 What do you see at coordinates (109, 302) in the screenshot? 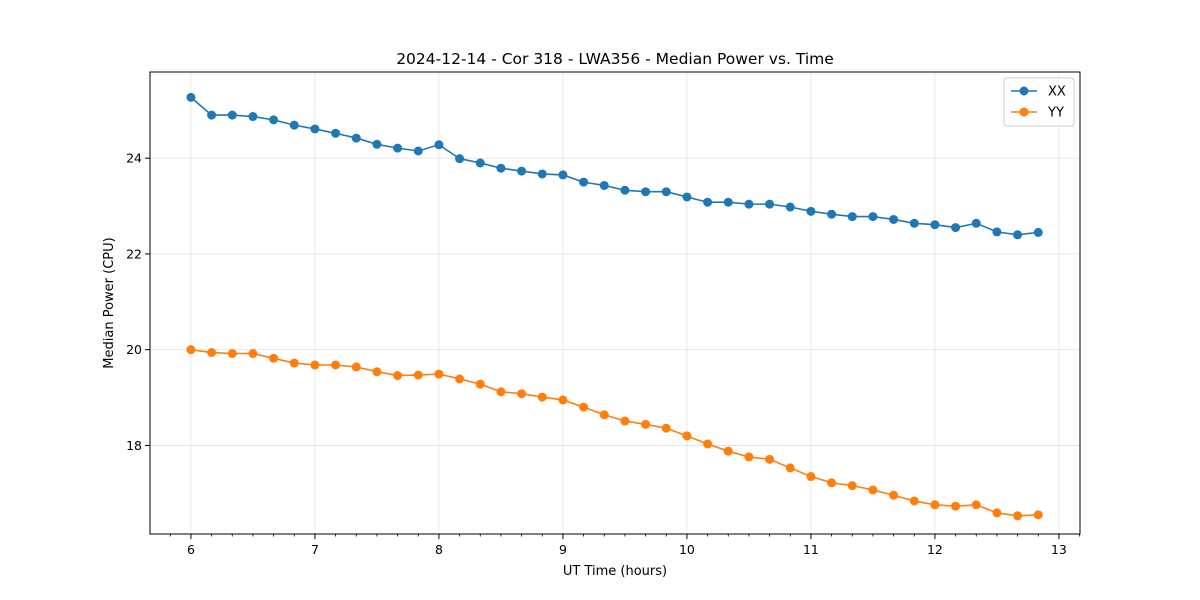
I see `y-axis-label: Median Power (CPU)` at bounding box center [109, 302].